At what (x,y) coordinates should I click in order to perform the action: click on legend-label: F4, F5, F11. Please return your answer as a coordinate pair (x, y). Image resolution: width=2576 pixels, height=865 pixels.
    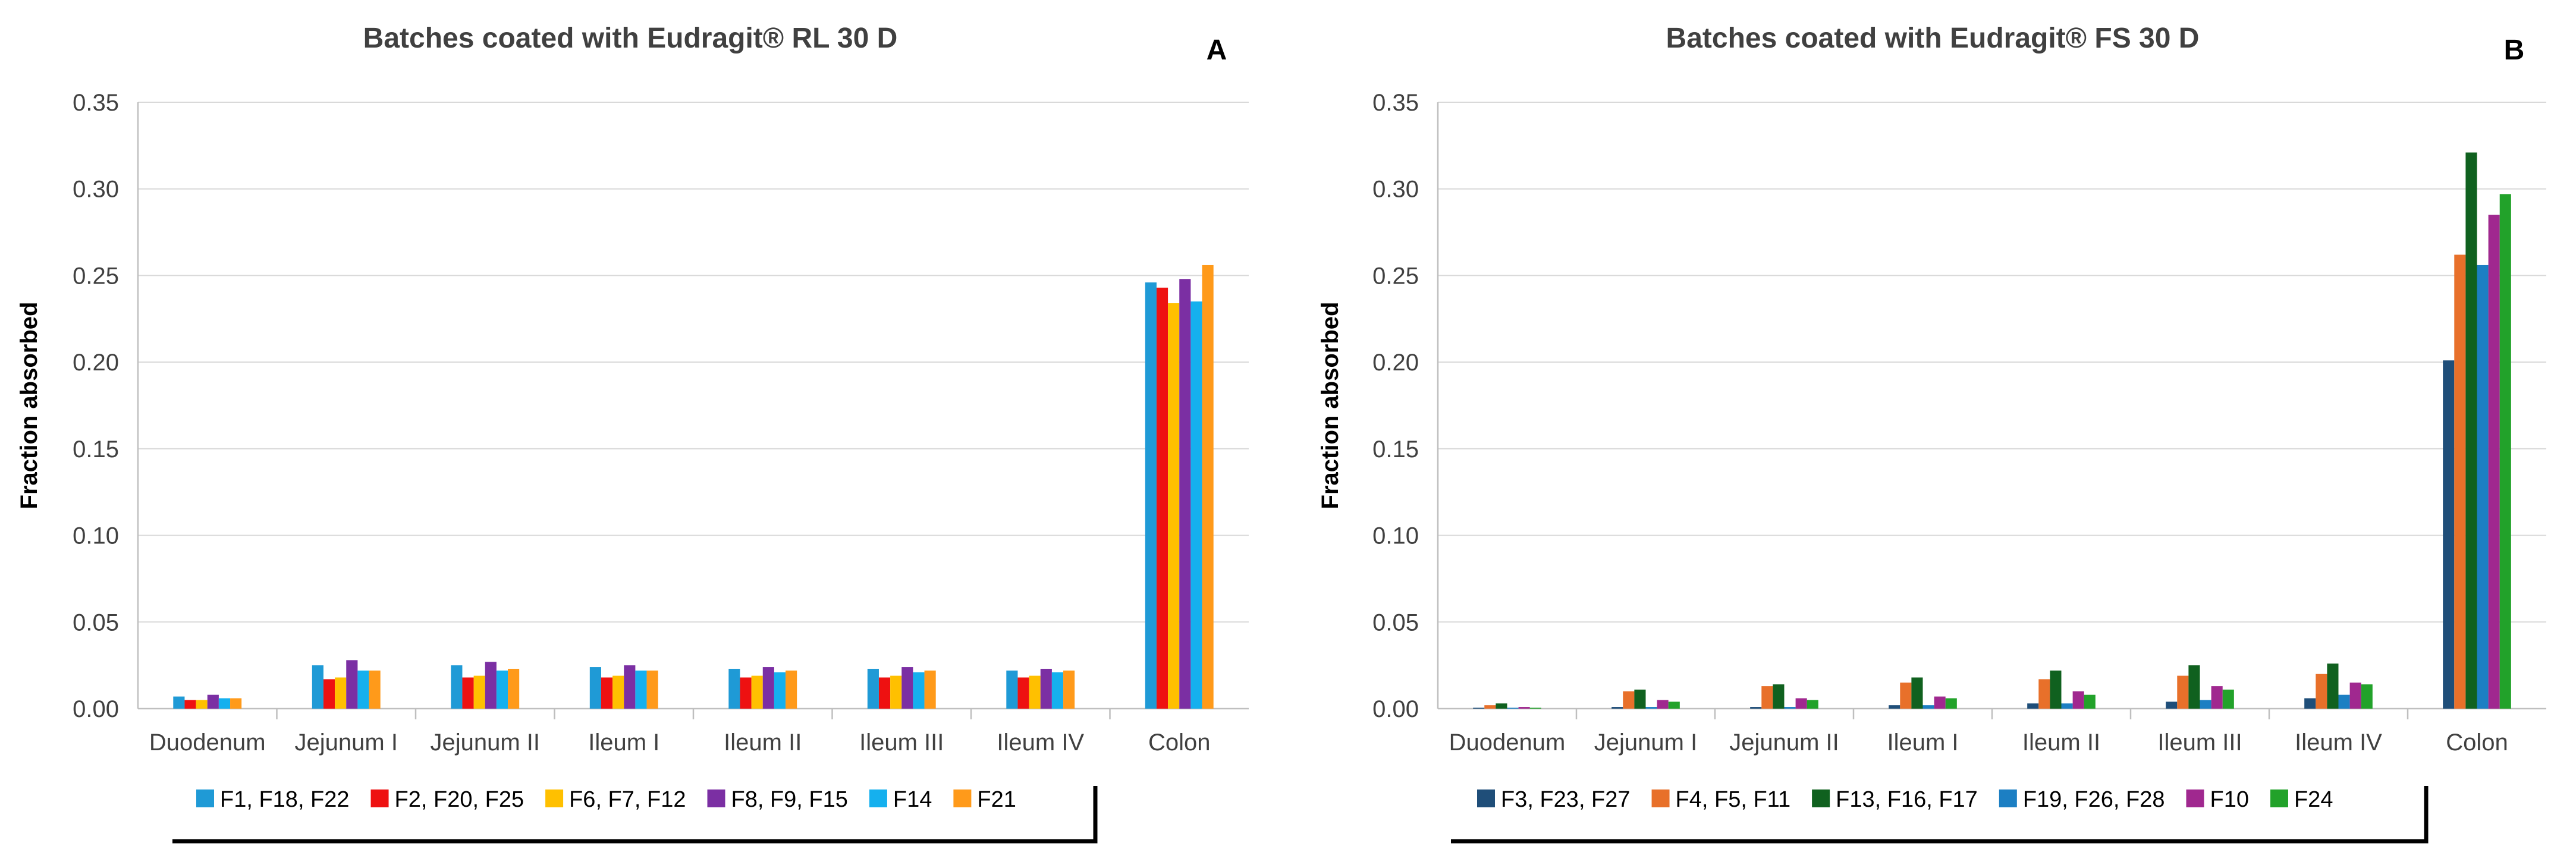
    Looking at the image, I should click on (1733, 799).